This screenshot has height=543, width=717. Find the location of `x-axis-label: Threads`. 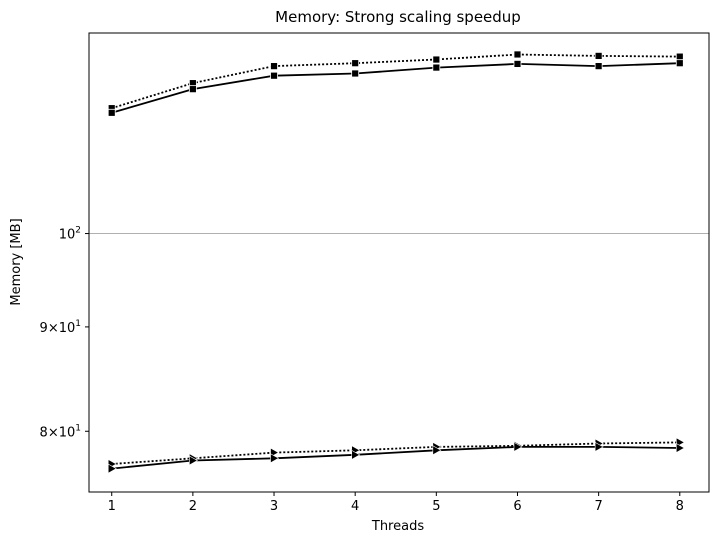

x-axis-label: Threads is located at coordinates (397, 526).